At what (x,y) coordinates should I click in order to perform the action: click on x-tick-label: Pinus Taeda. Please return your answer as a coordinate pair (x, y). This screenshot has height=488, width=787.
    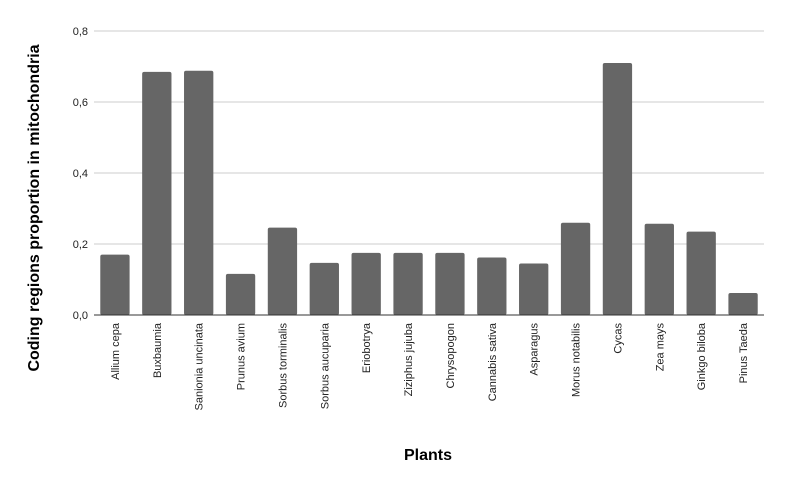
    Looking at the image, I should click on (744, 352).